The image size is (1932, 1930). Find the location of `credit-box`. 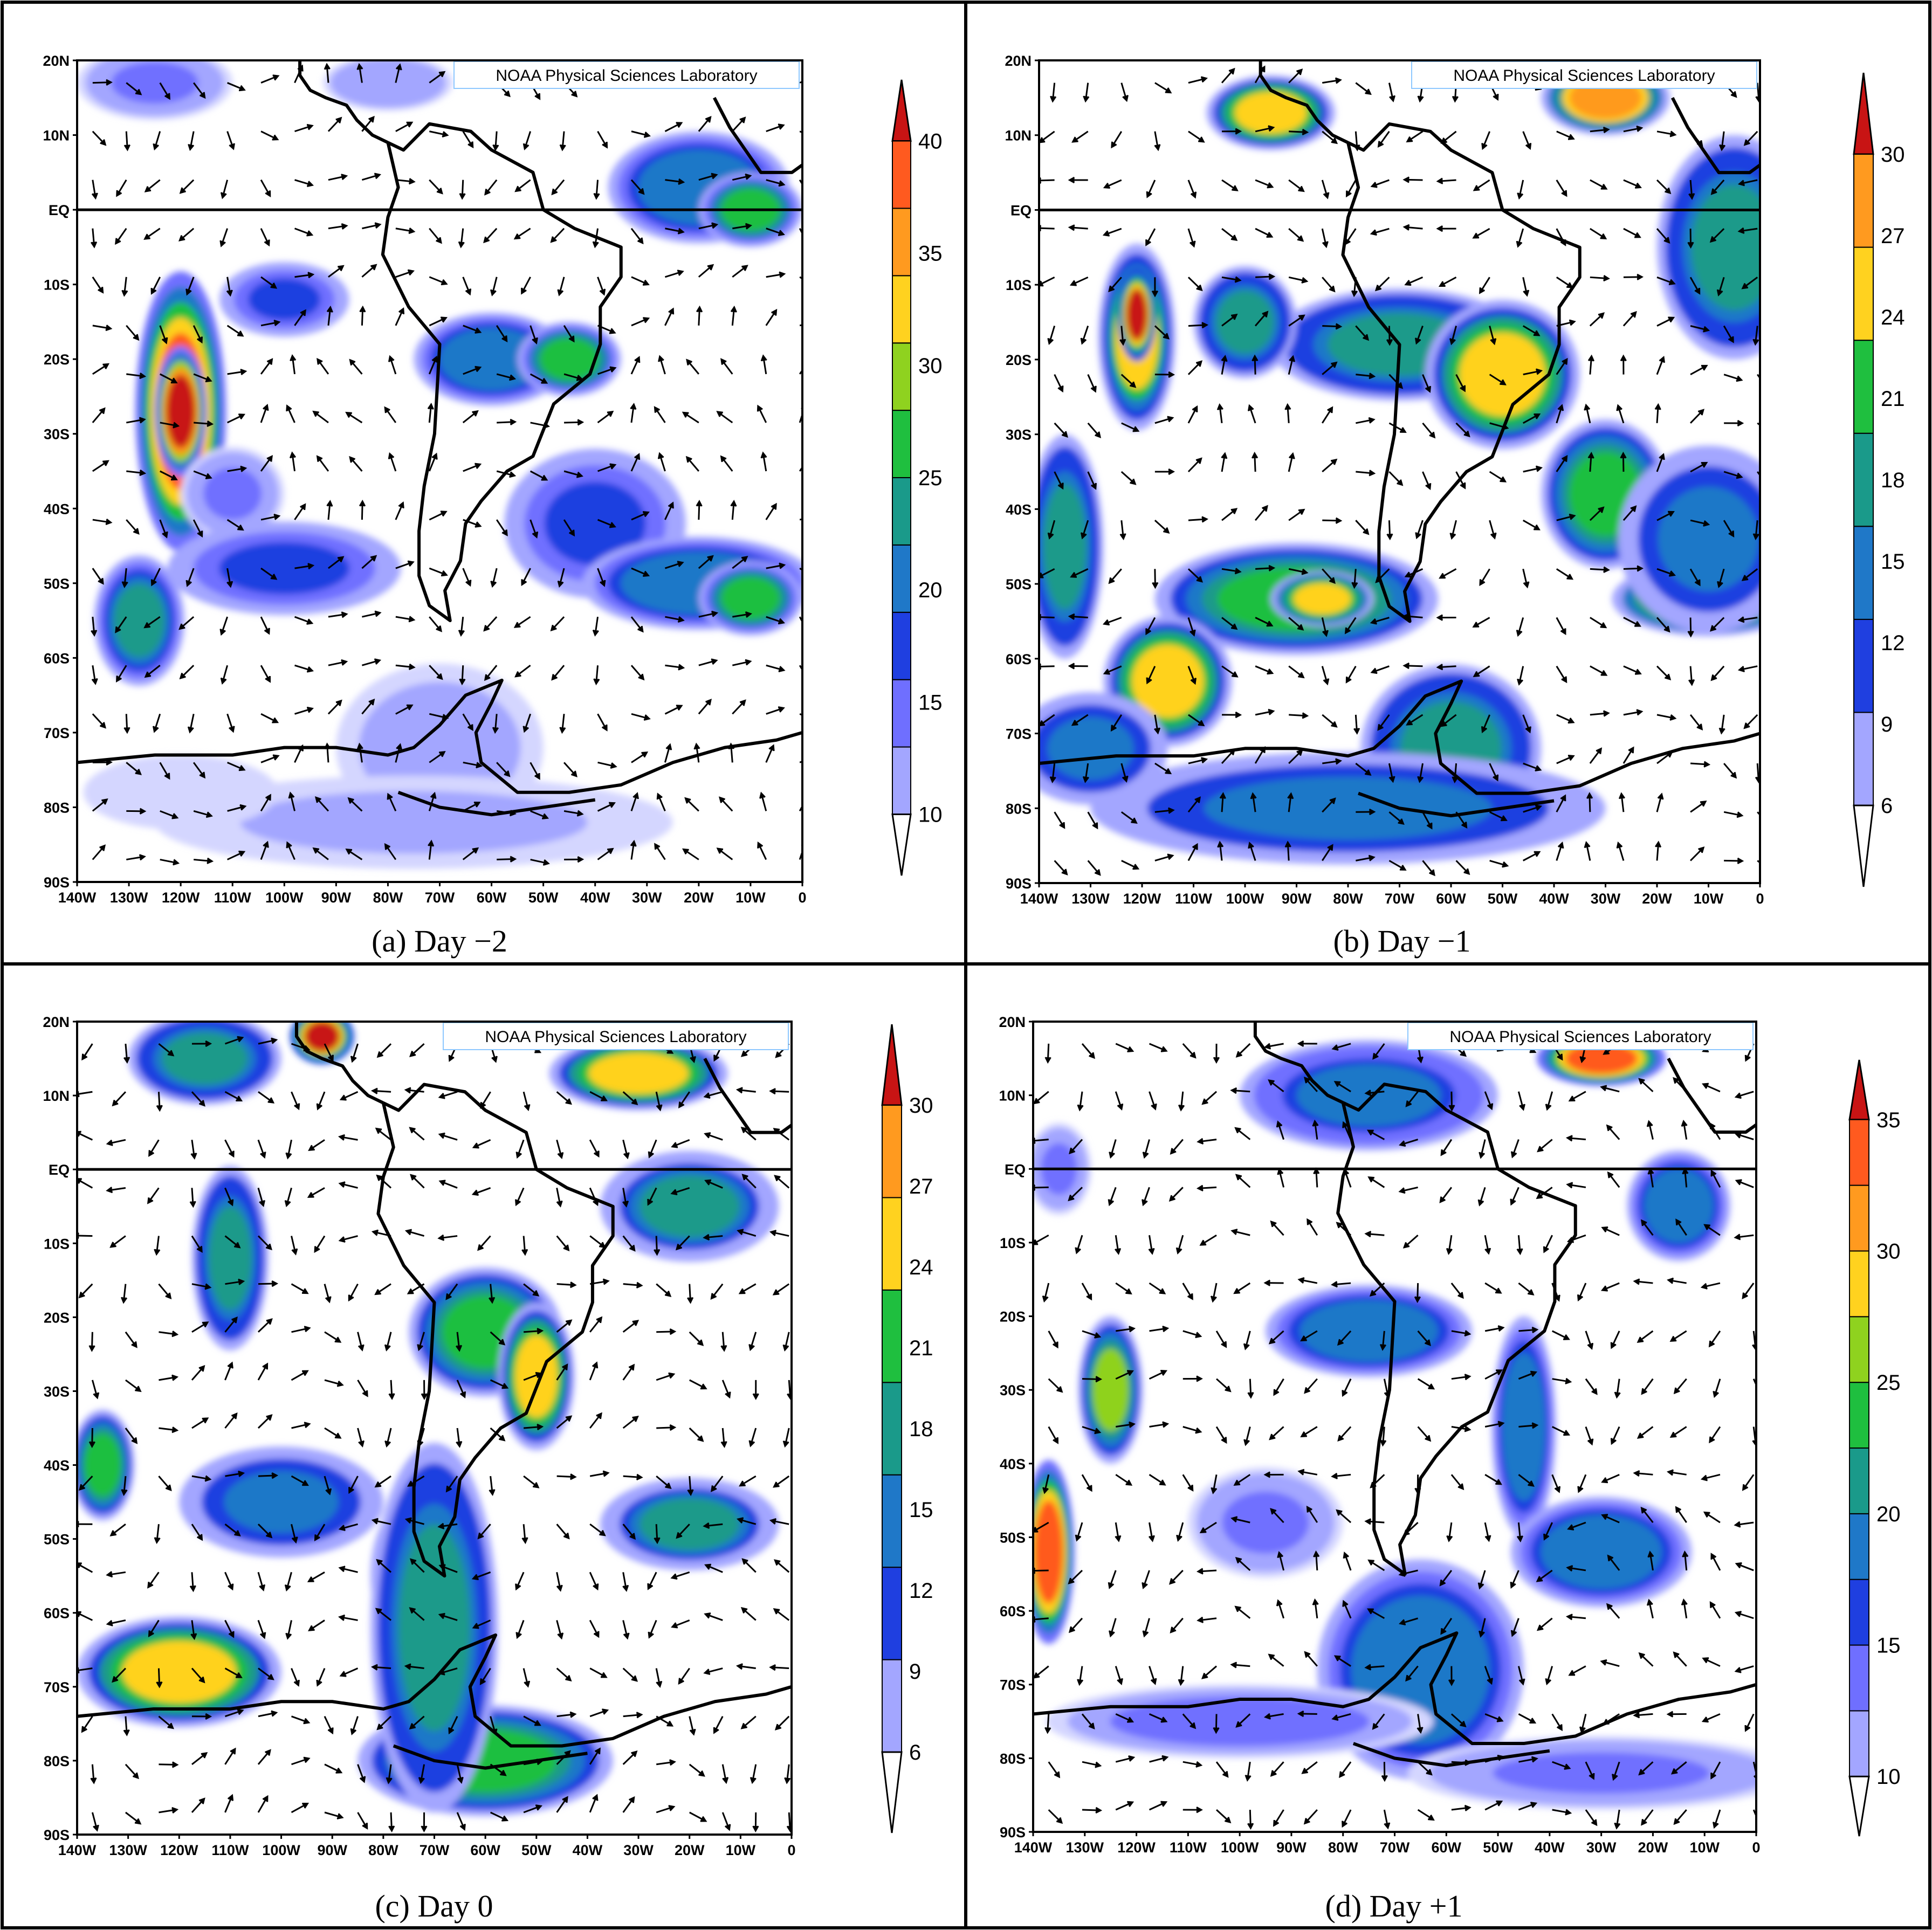

credit-box is located at coordinates (626, 75).